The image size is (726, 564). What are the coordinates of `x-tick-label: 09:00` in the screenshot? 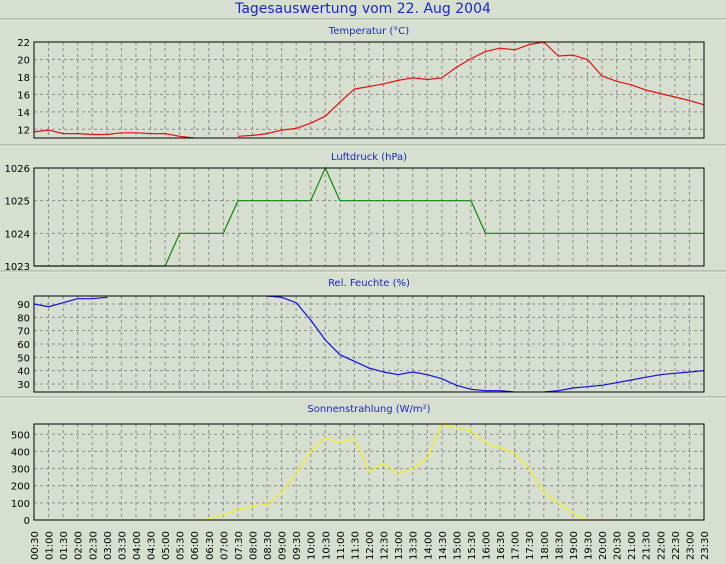 It's located at (283, 545).